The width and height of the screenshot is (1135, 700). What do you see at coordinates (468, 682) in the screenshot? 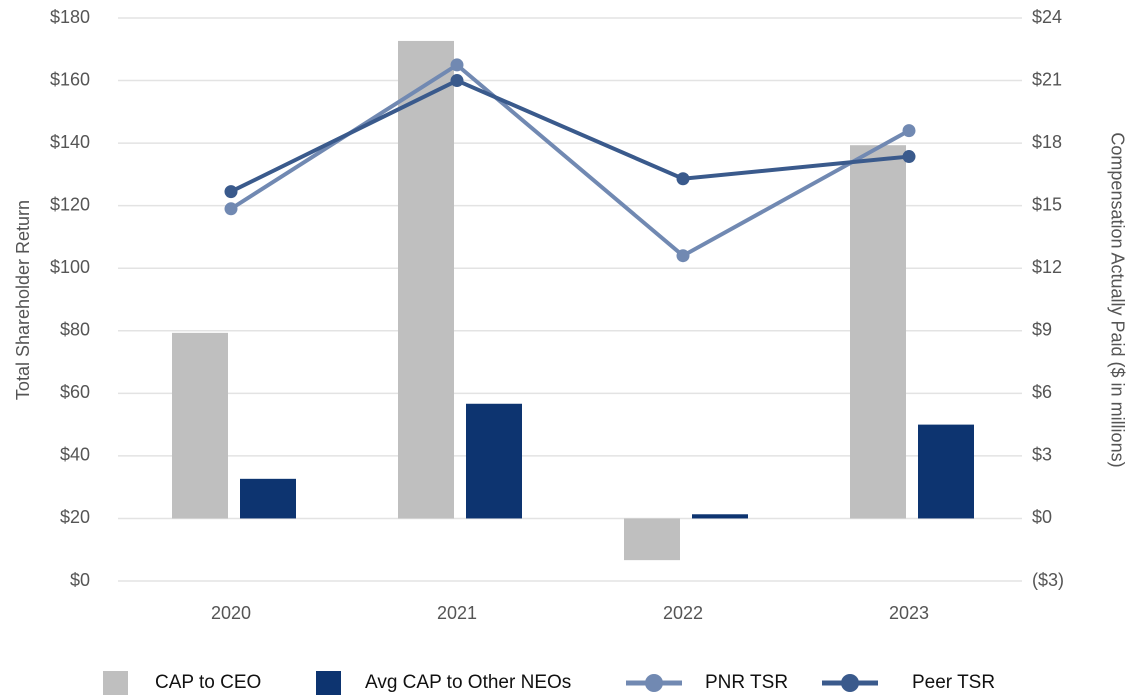
I see `legend-label: Avg CAP to Other NEOs` at bounding box center [468, 682].